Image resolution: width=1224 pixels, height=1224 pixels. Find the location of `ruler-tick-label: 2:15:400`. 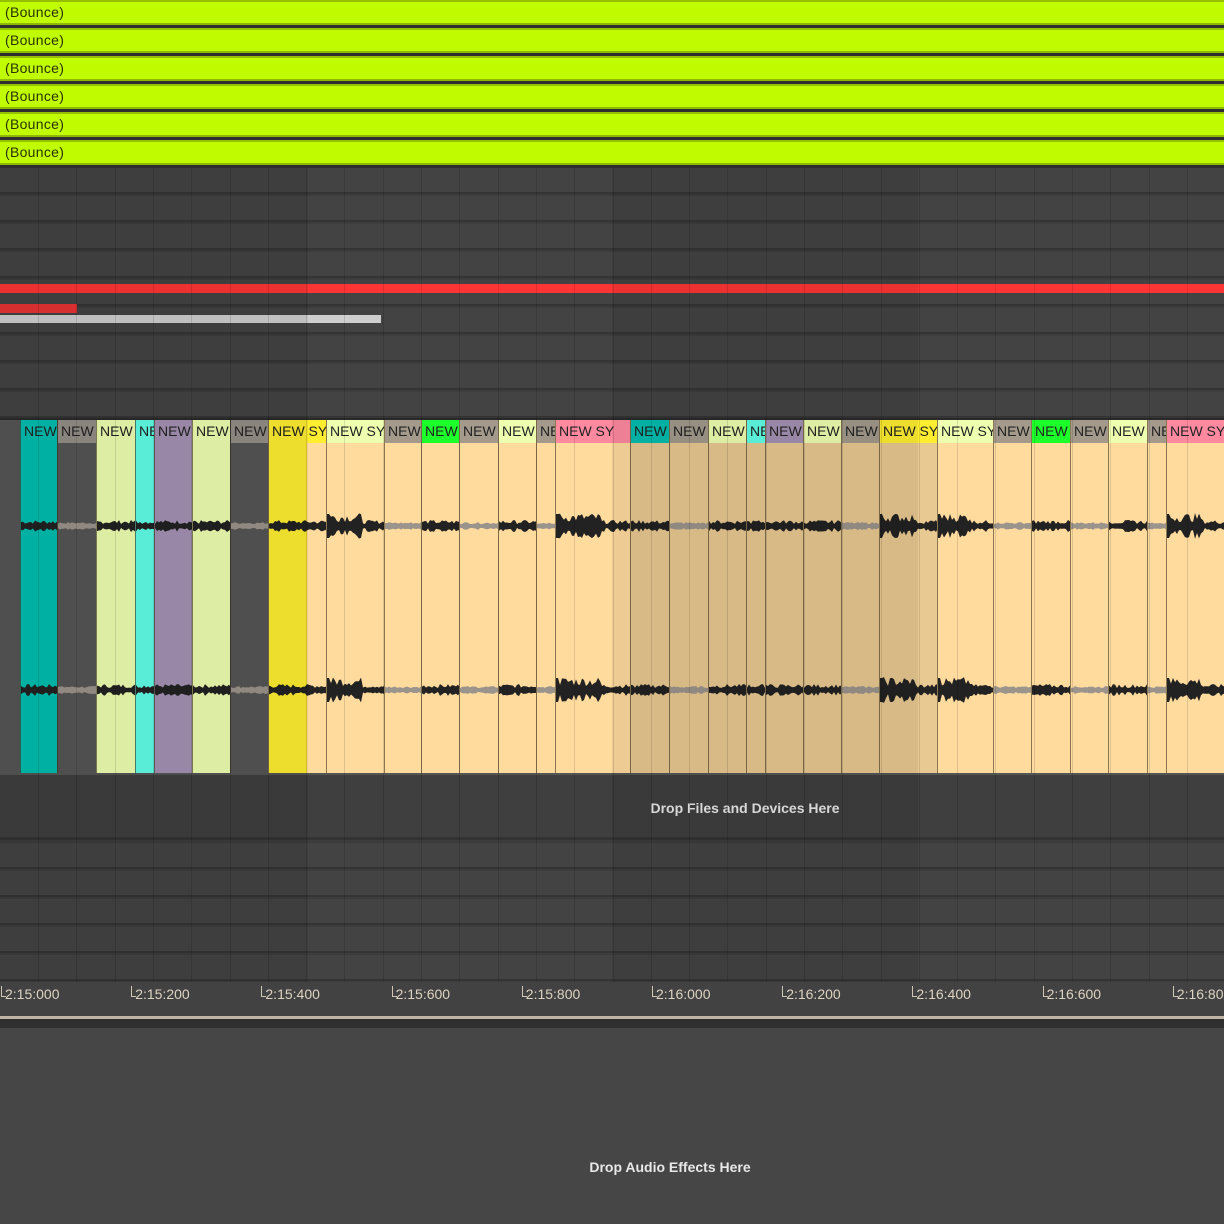

ruler-tick-label: 2:15:400 is located at coordinates (290, 994).